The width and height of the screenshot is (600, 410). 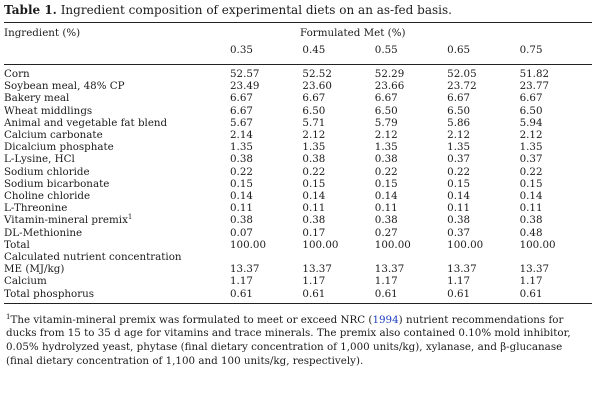 What do you see at coordinates (241, 122) in the screenshot?
I see `table-cell: 5.67` at bounding box center [241, 122].